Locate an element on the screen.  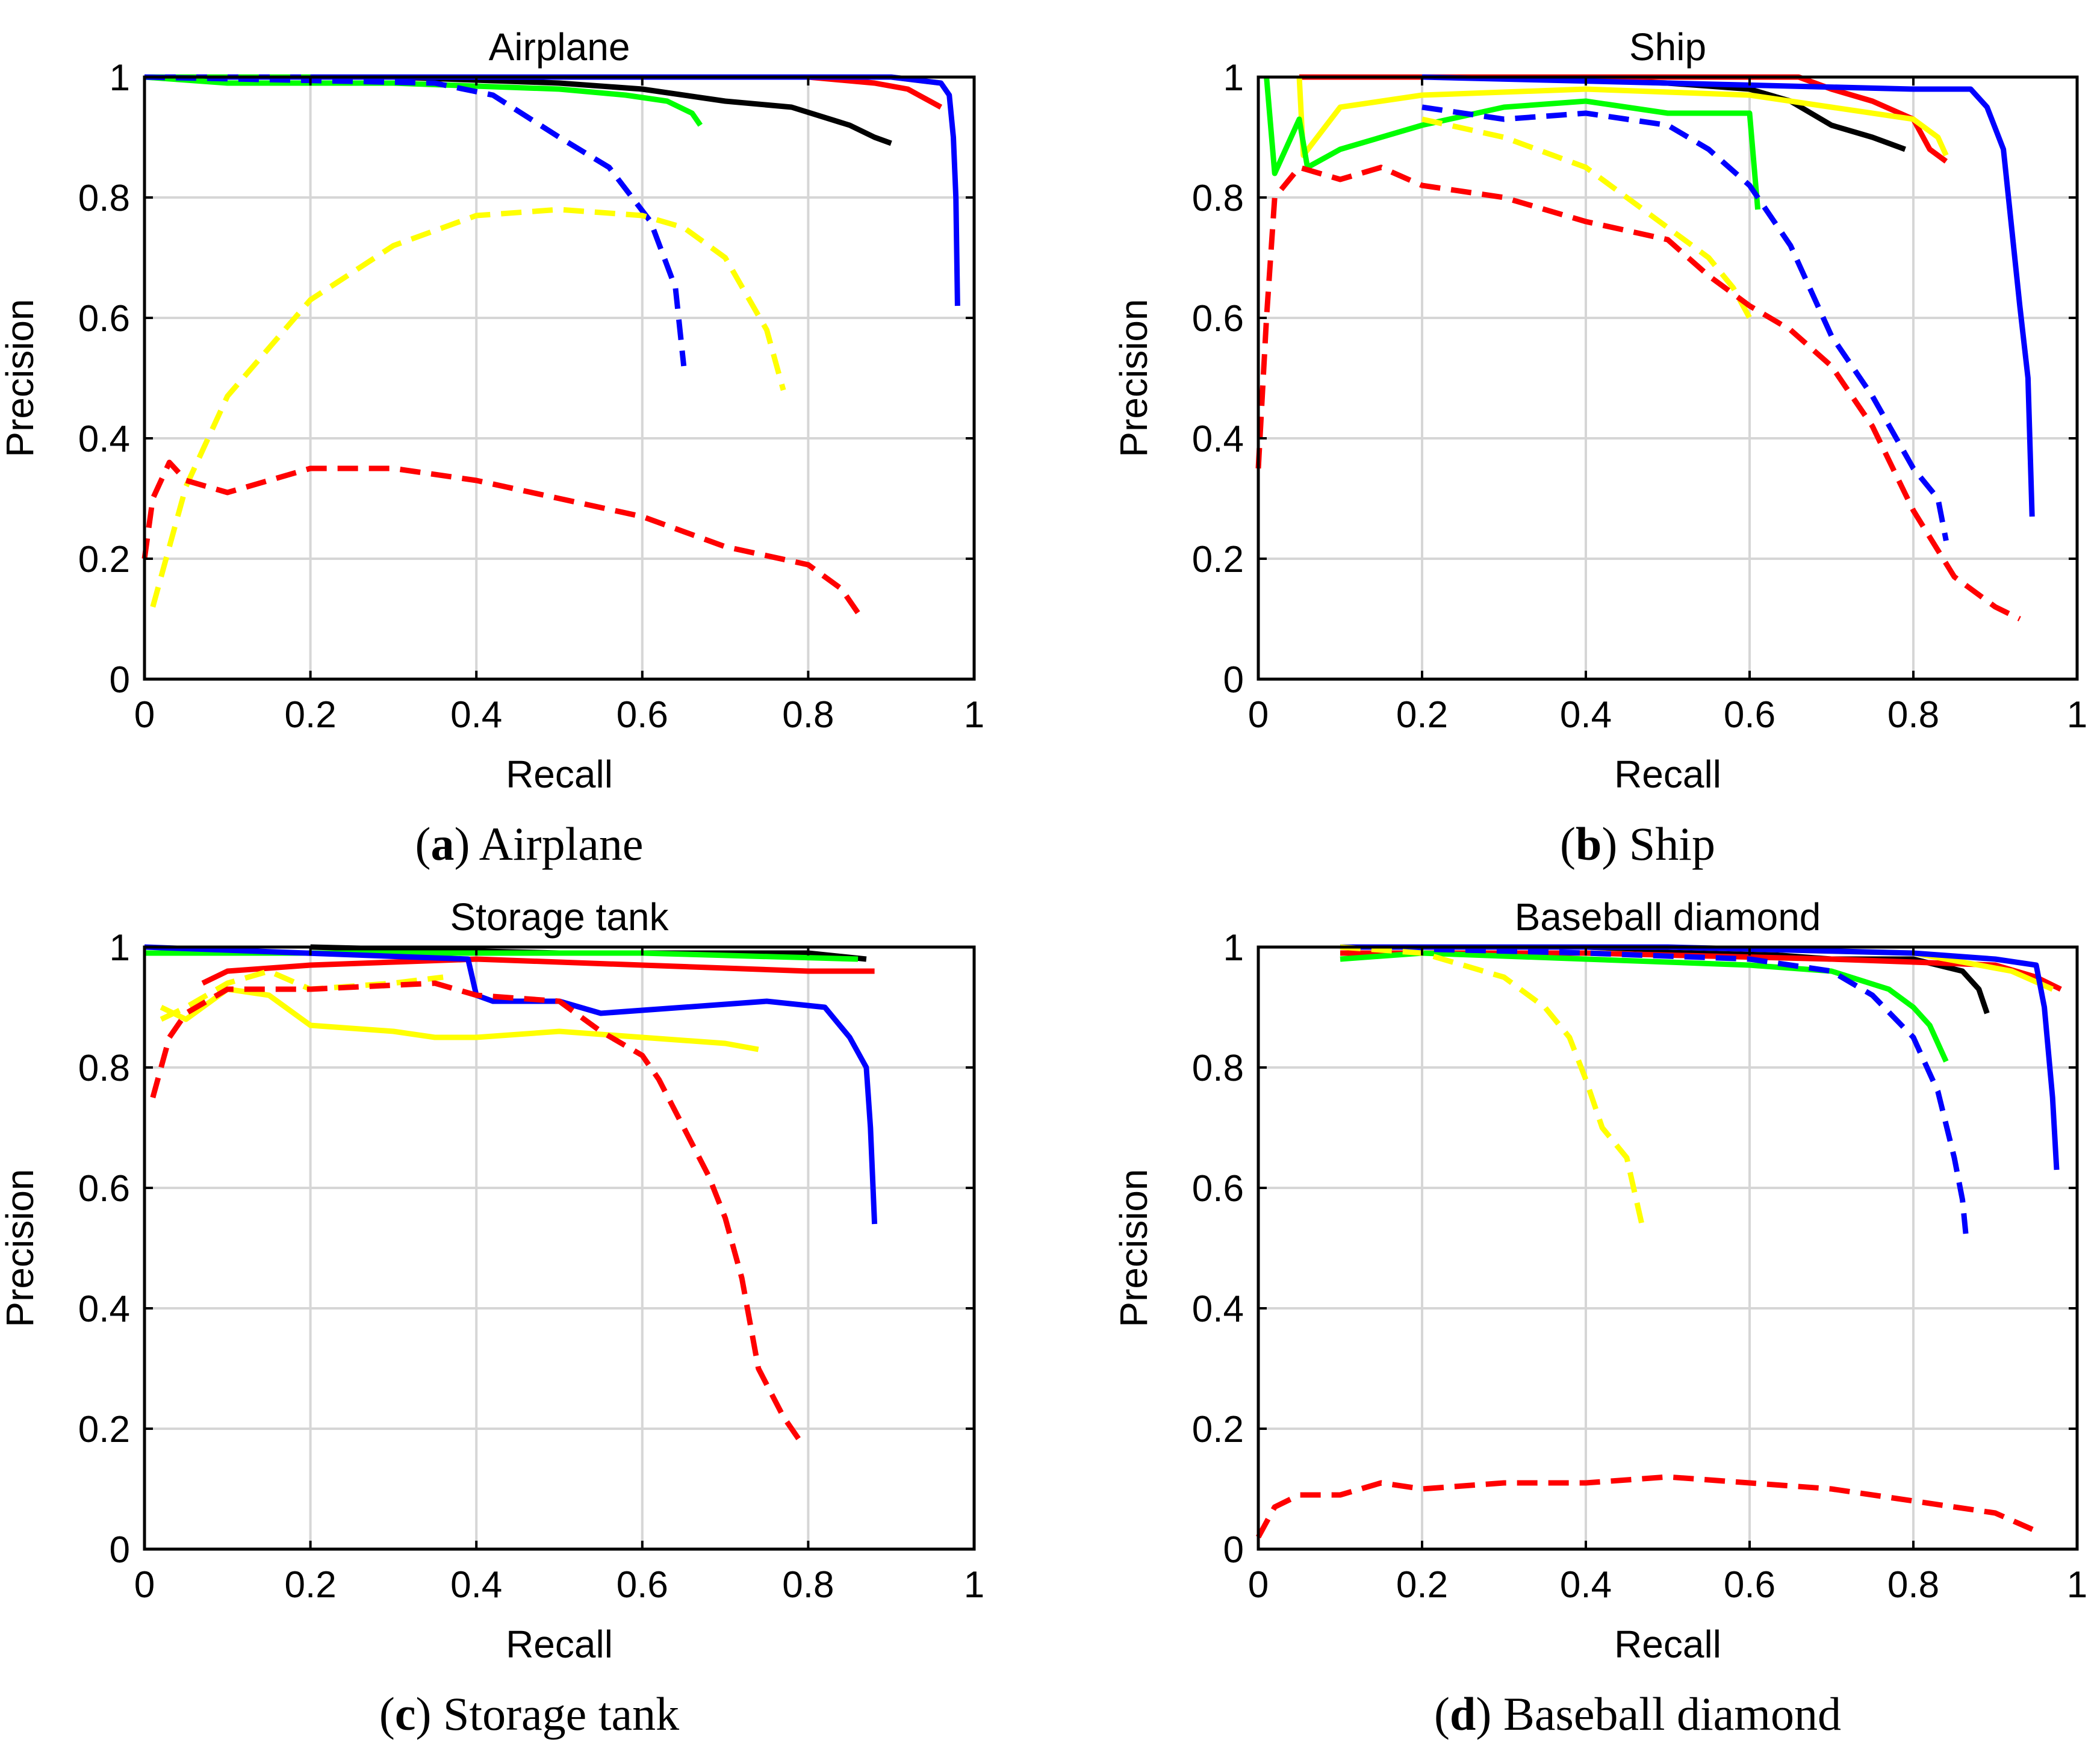
curves is located at coordinates (511, 1193).